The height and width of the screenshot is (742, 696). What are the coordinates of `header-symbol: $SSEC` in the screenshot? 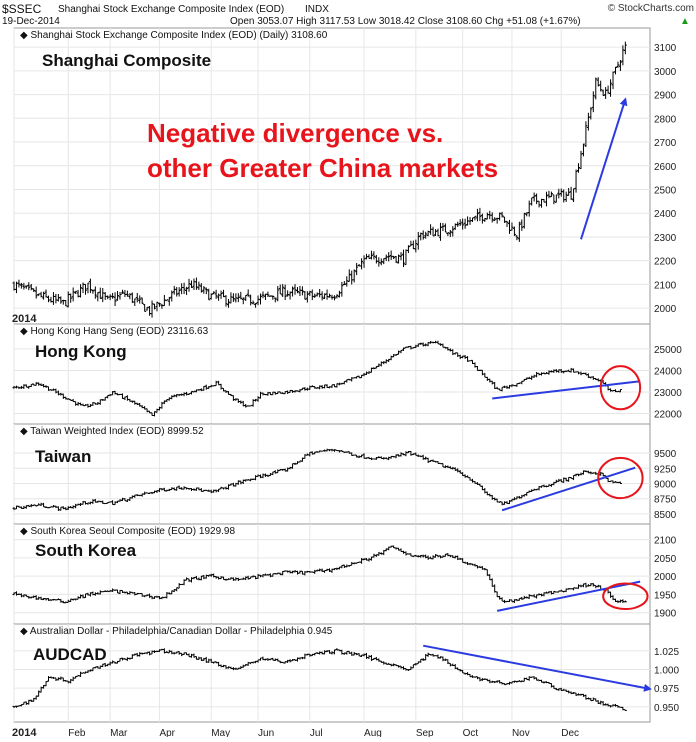 It's located at (22, 9).